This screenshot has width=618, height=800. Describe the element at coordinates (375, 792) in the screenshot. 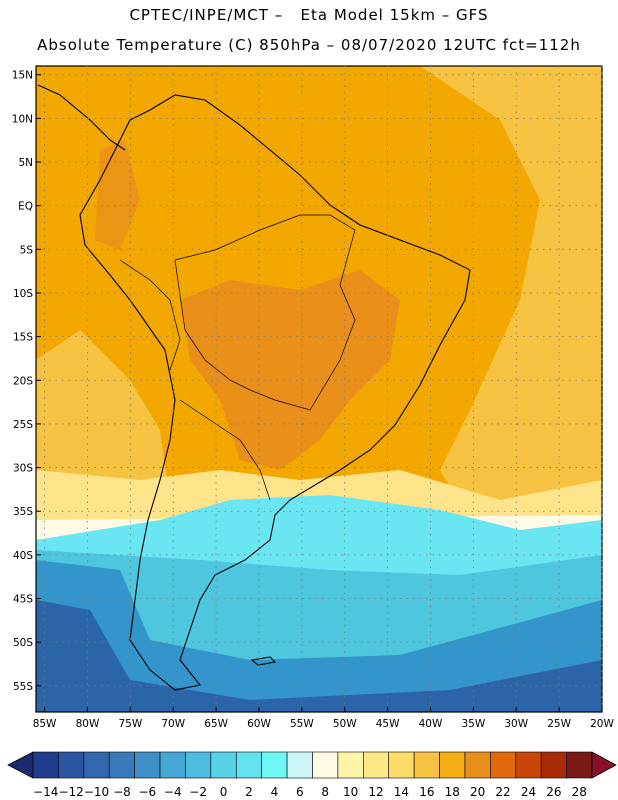

I see `colorbar-label: 12` at that location.